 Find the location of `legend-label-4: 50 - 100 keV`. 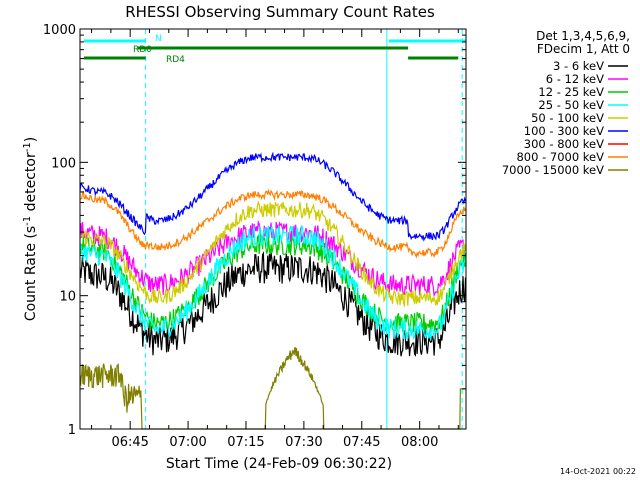

legend-label-4: 50 - 100 keV is located at coordinates (567, 118).